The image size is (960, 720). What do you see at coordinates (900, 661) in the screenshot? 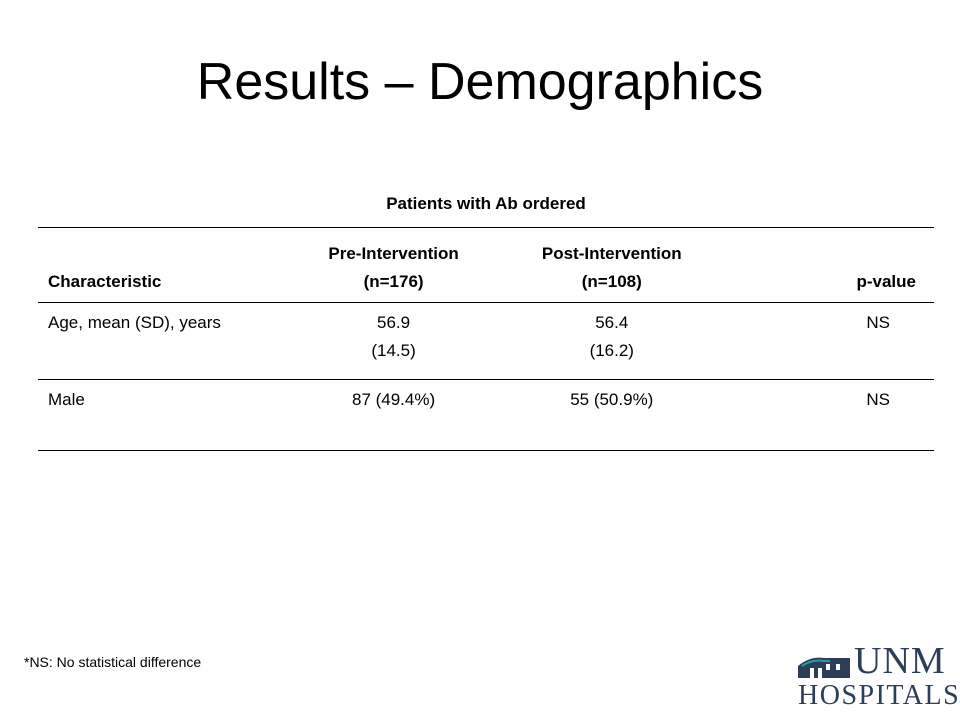
I see `logo-text-unm: UNM` at bounding box center [900, 661].